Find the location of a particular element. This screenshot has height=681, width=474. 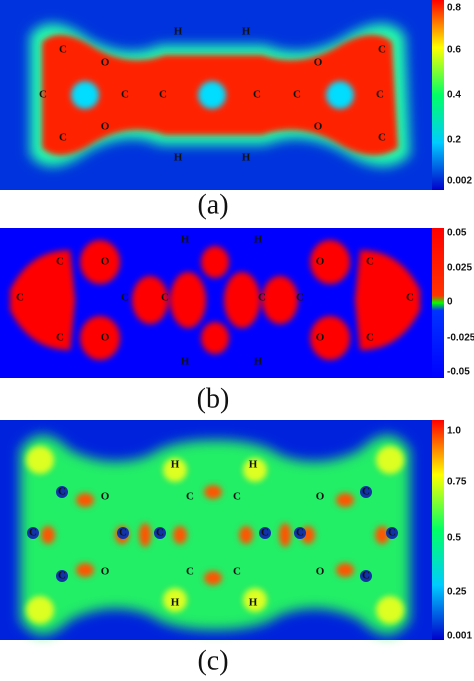

colorbar-tick-label: 0.8 is located at coordinates (454, 8).